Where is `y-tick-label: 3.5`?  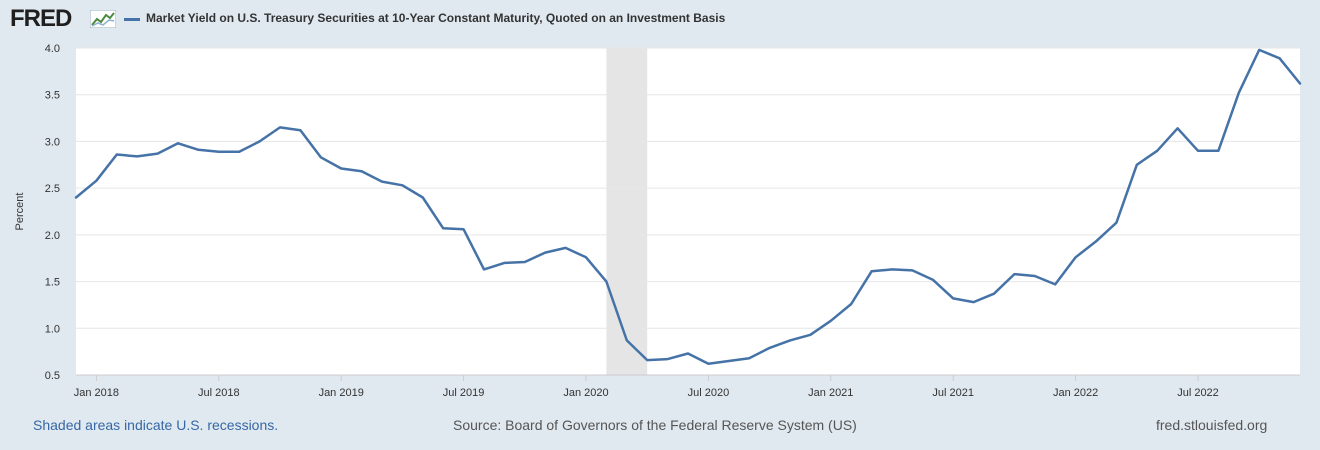
y-tick-label: 3.5 is located at coordinates (52, 96).